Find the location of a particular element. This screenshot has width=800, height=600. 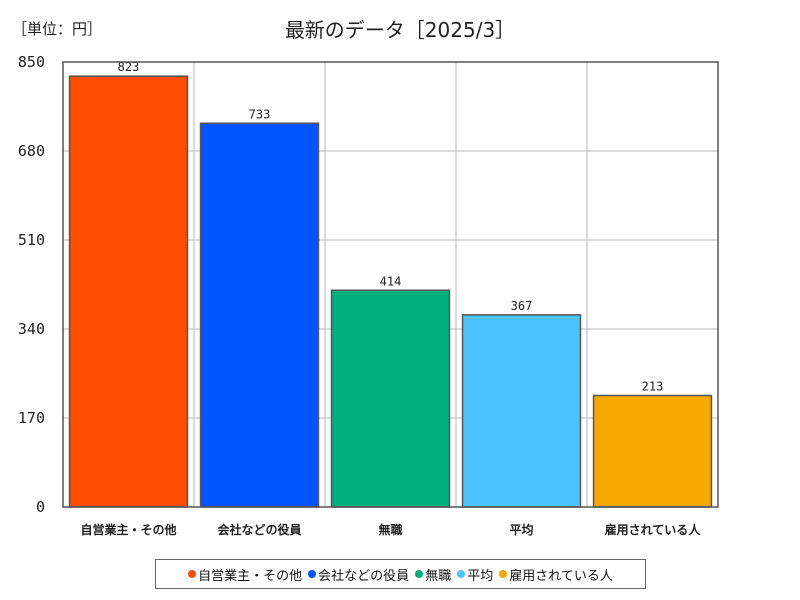

legend-item: 会社などの役員 is located at coordinates (358, 574).